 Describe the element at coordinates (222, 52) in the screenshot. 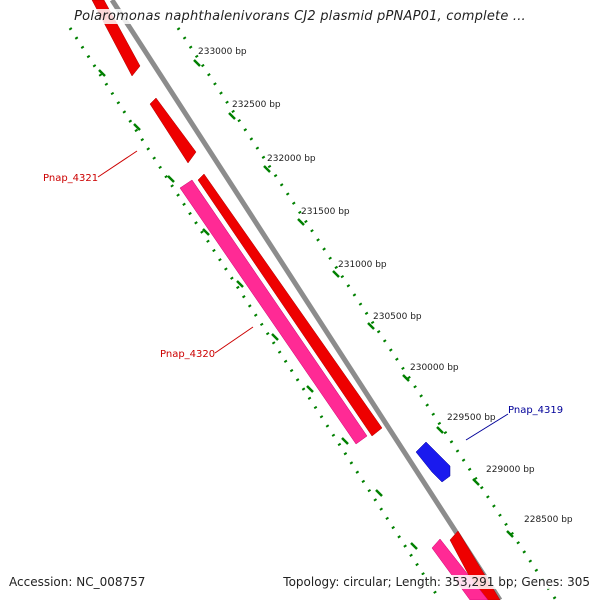

I see `scale-label: 233000 bp` at that location.